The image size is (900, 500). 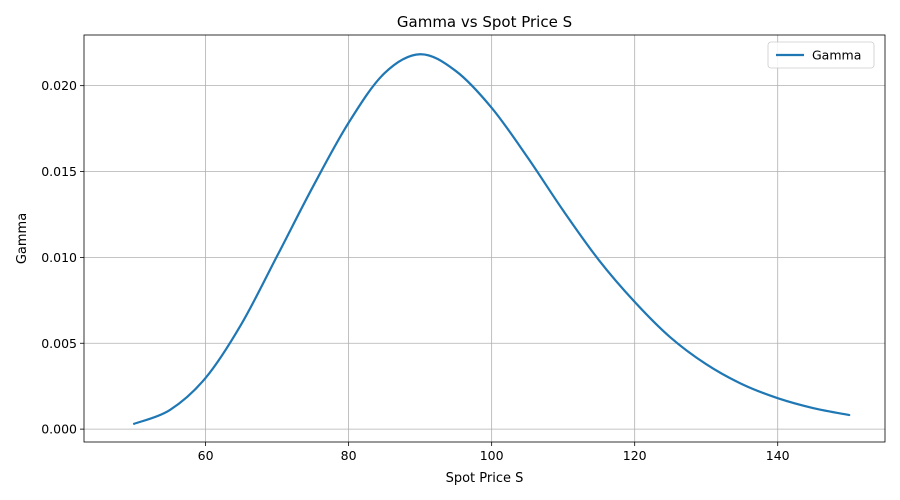 I want to click on y-tick-label: 0.000, so click(x=59, y=429).